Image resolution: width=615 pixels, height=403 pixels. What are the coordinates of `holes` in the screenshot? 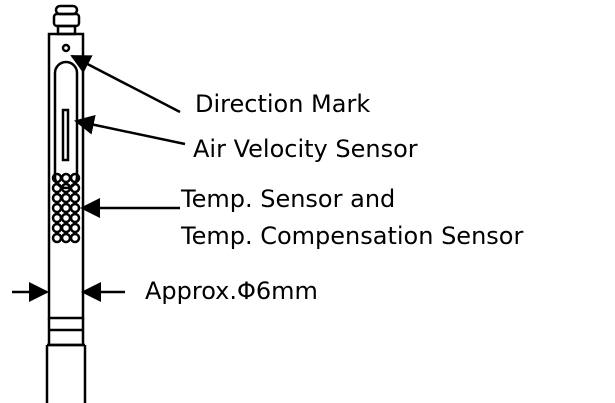 It's located at (66, 208).